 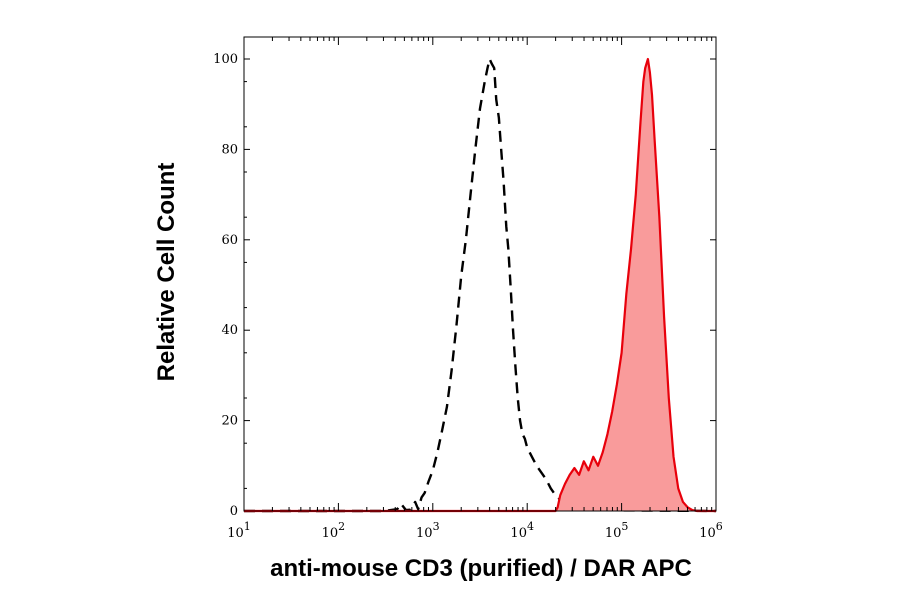 I want to click on y-tick-label: 100, so click(x=225, y=59).